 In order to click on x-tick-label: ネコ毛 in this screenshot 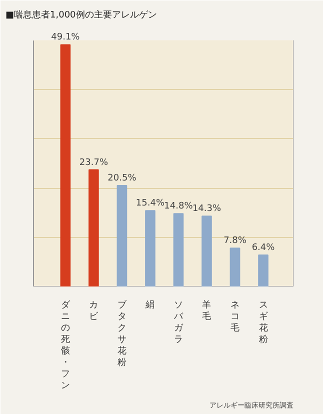, I will do `click(235, 317)`.